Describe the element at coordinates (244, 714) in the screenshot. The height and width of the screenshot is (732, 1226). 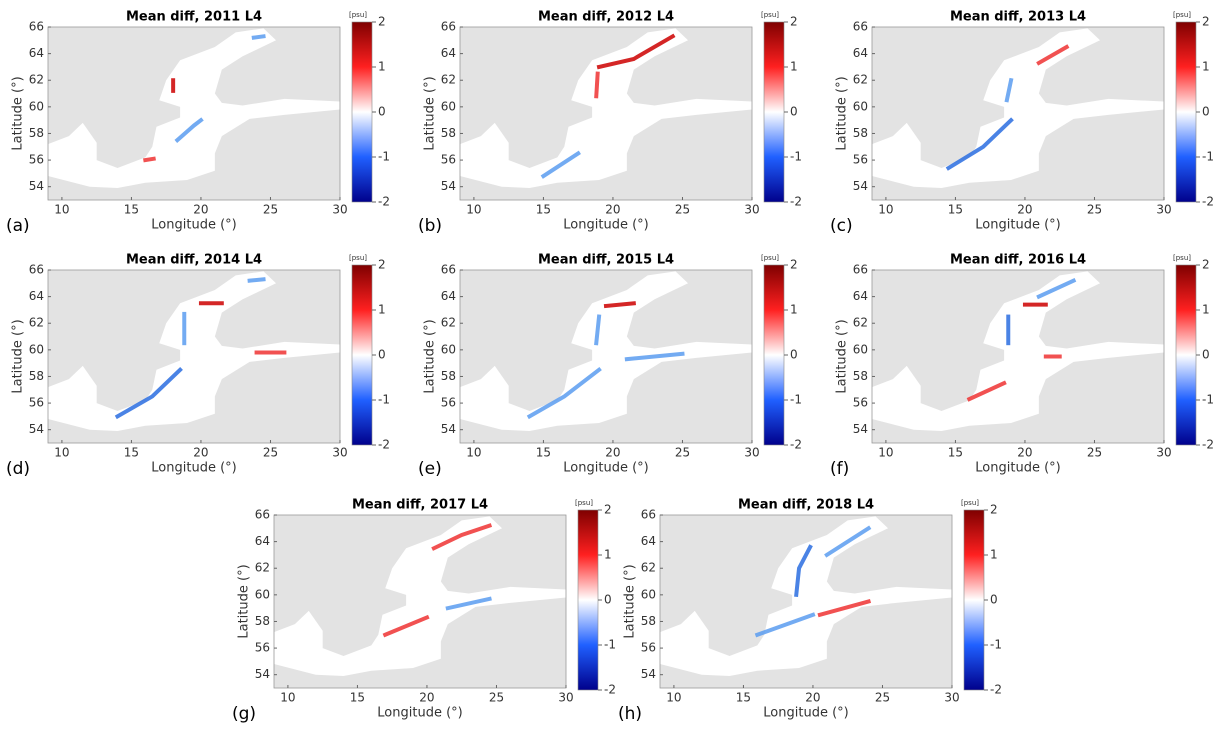
I see `panel-label: (g)` at that location.